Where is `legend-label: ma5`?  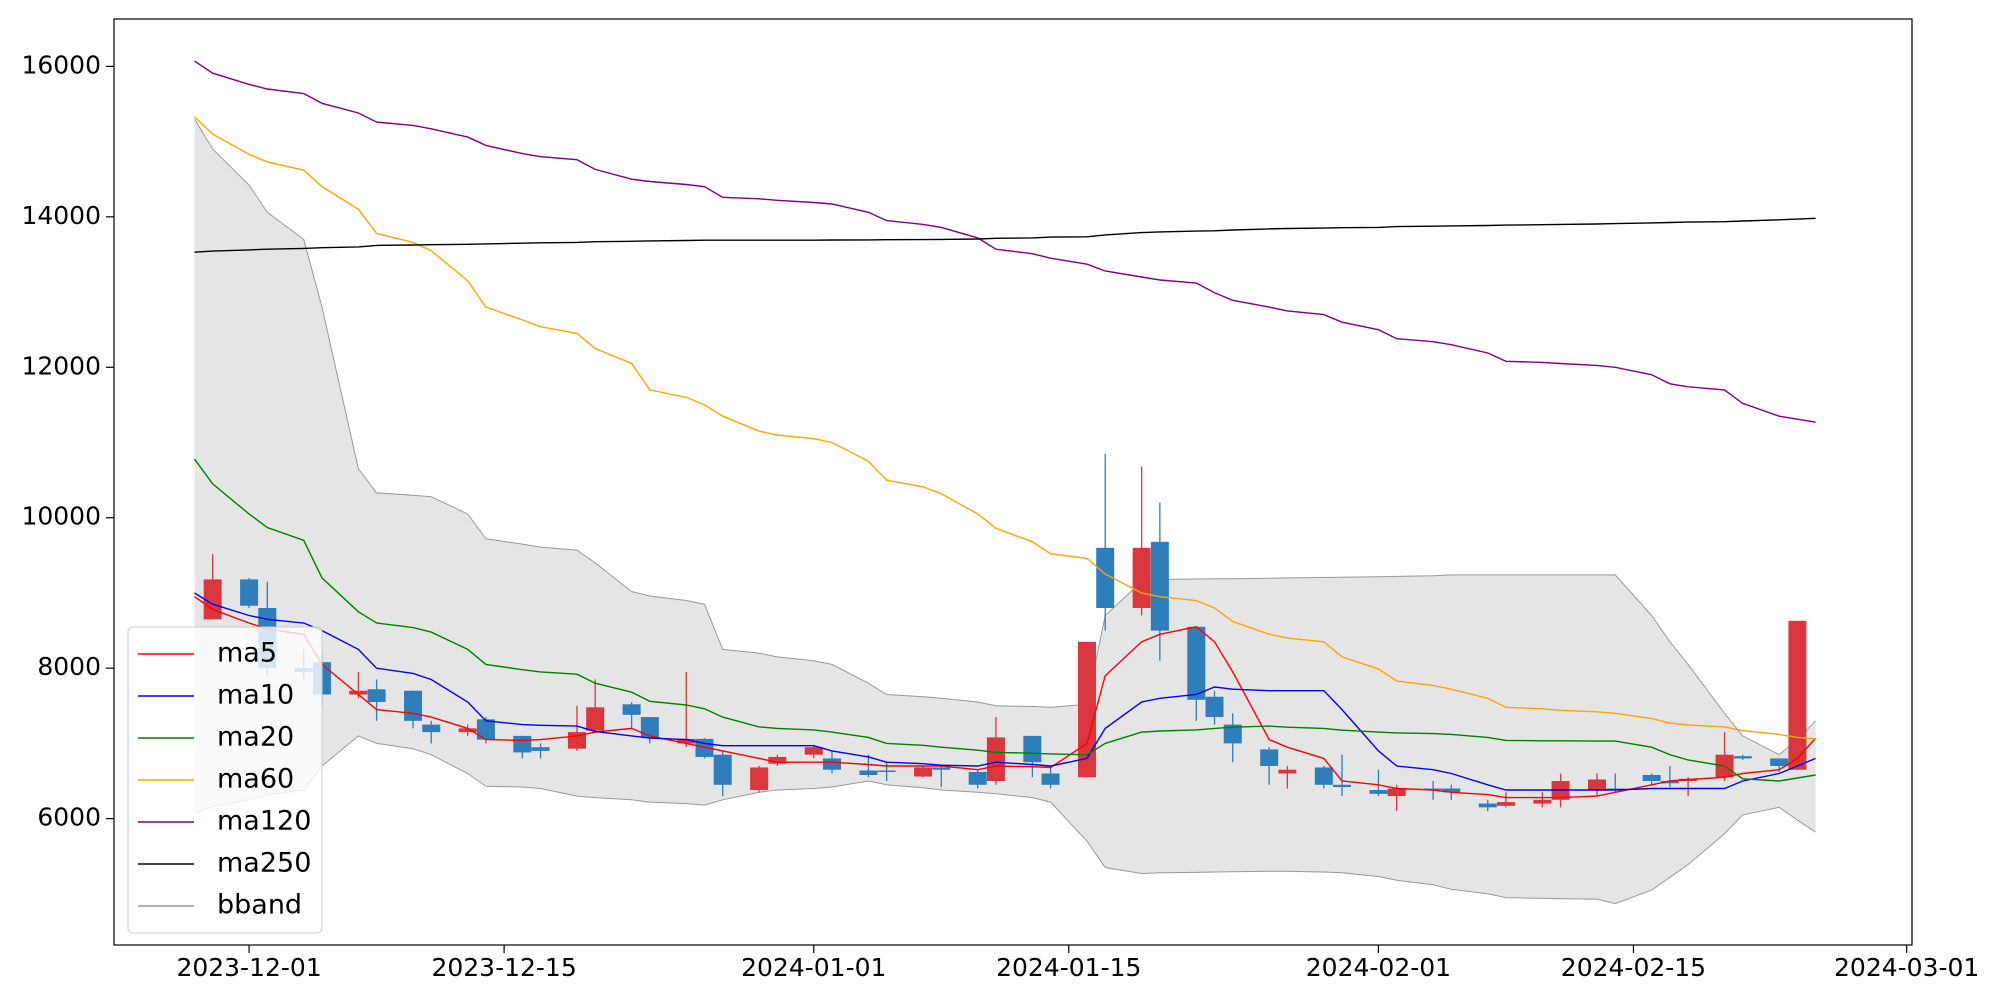
legend-label: ma5 is located at coordinates (247, 653).